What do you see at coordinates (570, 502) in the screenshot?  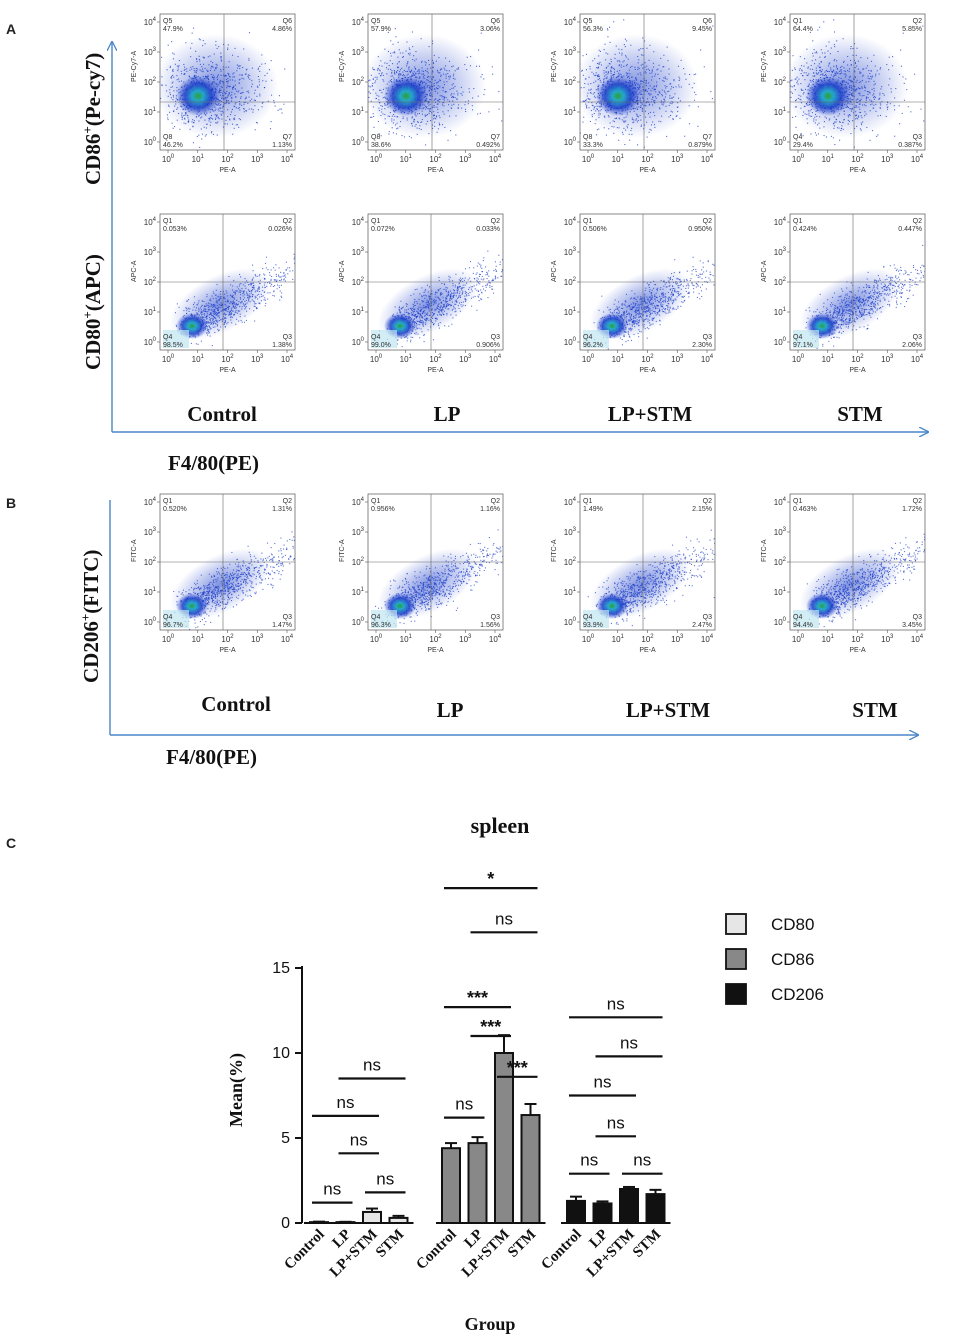 I see `y-tick-label: 10⁴` at bounding box center [570, 502].